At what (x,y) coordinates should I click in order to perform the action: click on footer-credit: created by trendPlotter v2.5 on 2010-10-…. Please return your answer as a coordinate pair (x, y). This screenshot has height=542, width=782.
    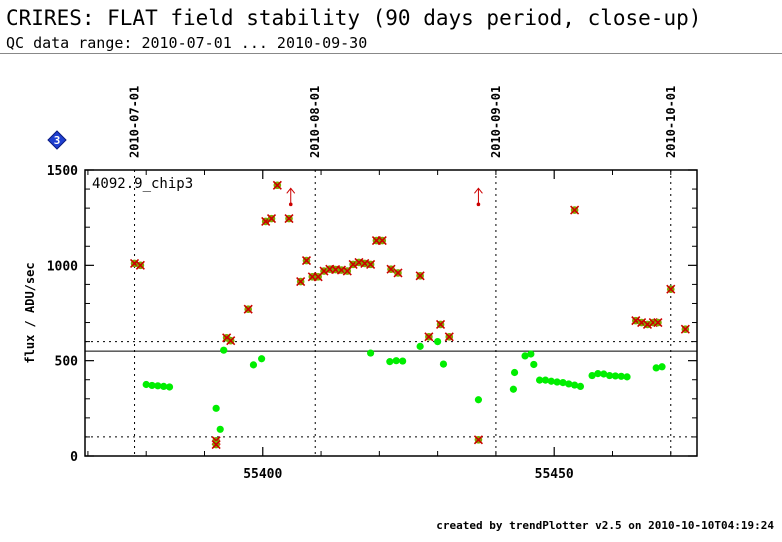
    Looking at the image, I should click on (605, 525).